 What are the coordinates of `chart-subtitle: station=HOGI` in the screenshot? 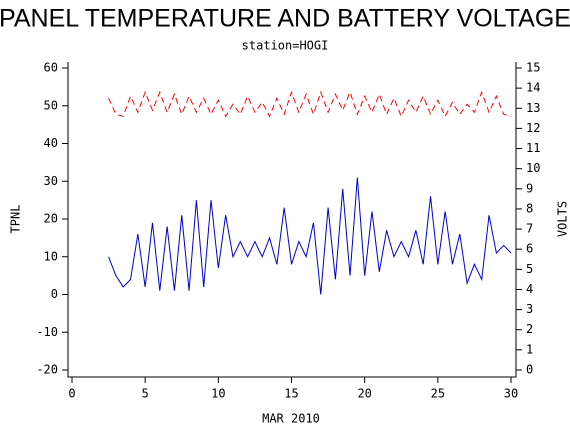 It's located at (285, 46).